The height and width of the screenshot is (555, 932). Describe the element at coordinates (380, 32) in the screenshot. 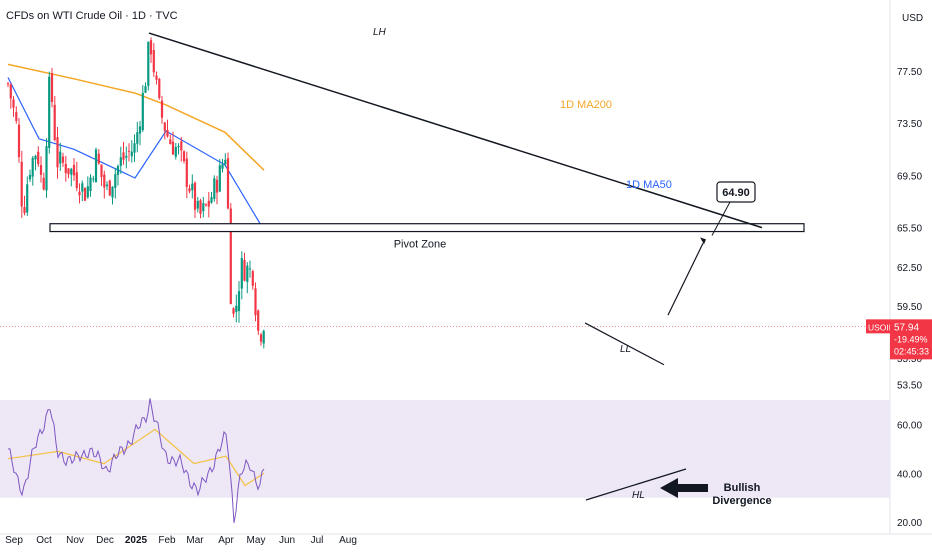

I see `lh-label: LH` at that location.